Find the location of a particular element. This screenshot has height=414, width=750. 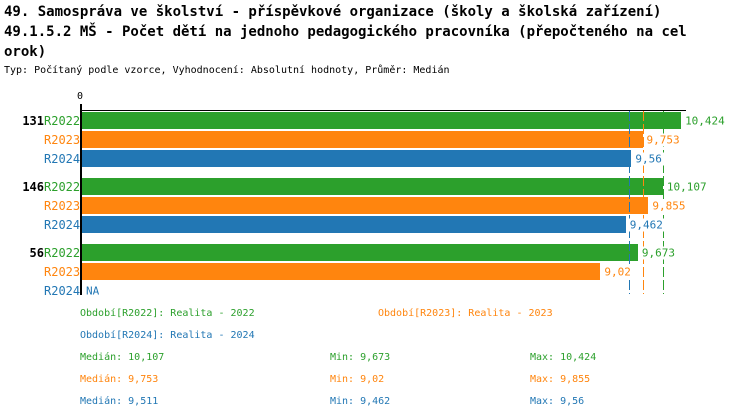

bar-row: 131 R2022 10,424 is located at coordinates (375, 120).